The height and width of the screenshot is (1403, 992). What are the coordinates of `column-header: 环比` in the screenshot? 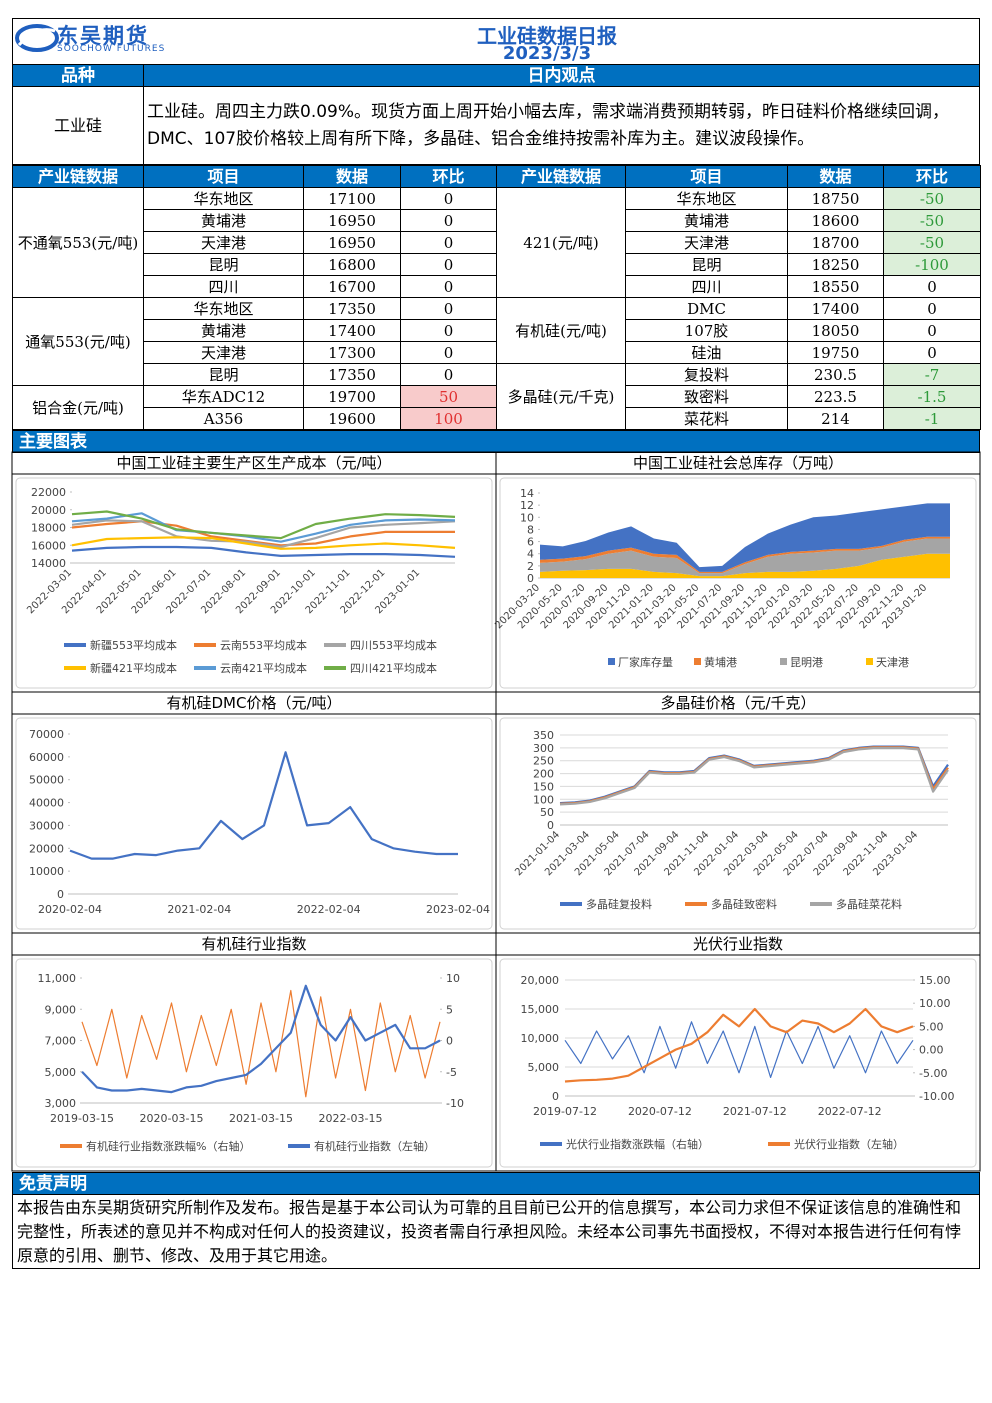 It's located at (448, 176).